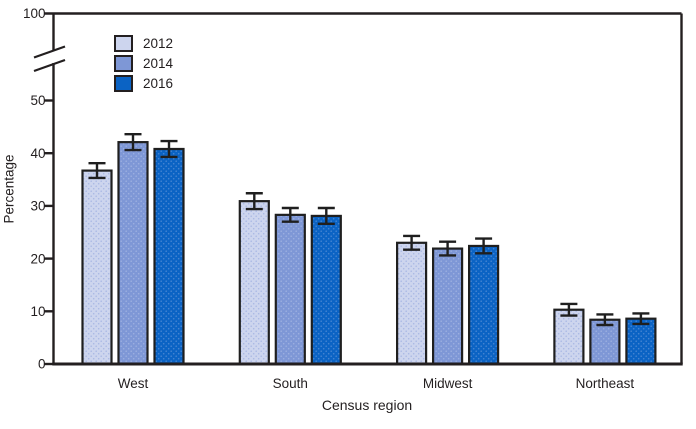  Describe the element at coordinates (37, 206) in the screenshot. I see `y-tick-label-30: 30` at that location.